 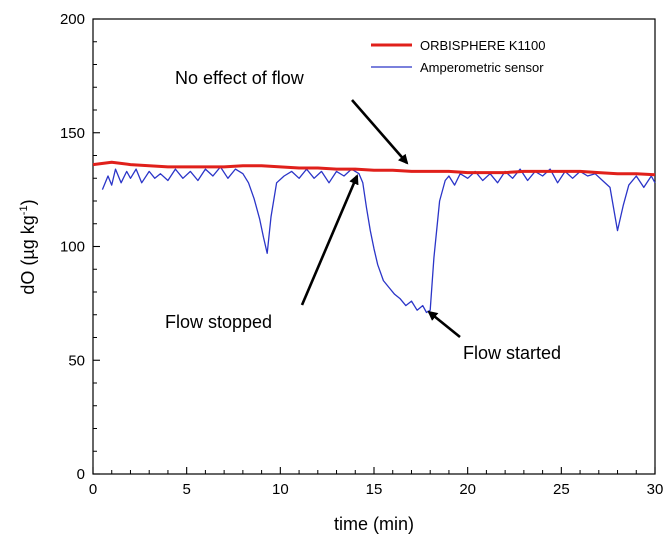 I want to click on x-tick-label: 20, so click(x=467, y=489).